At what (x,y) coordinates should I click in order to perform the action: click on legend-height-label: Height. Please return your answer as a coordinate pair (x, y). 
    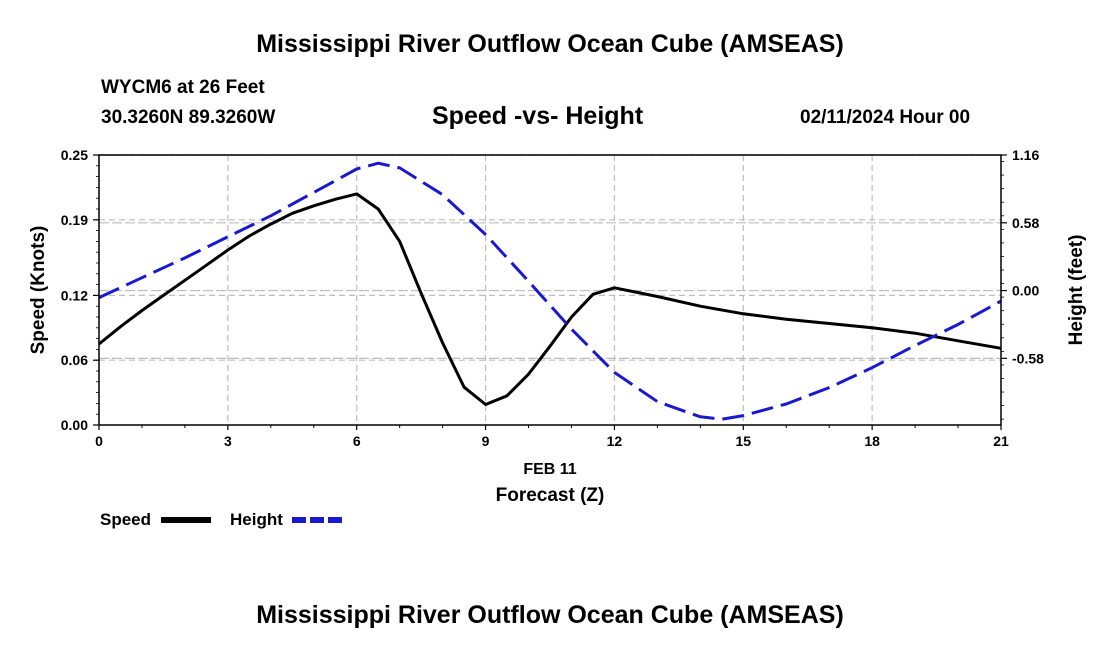
    Looking at the image, I should click on (256, 519).